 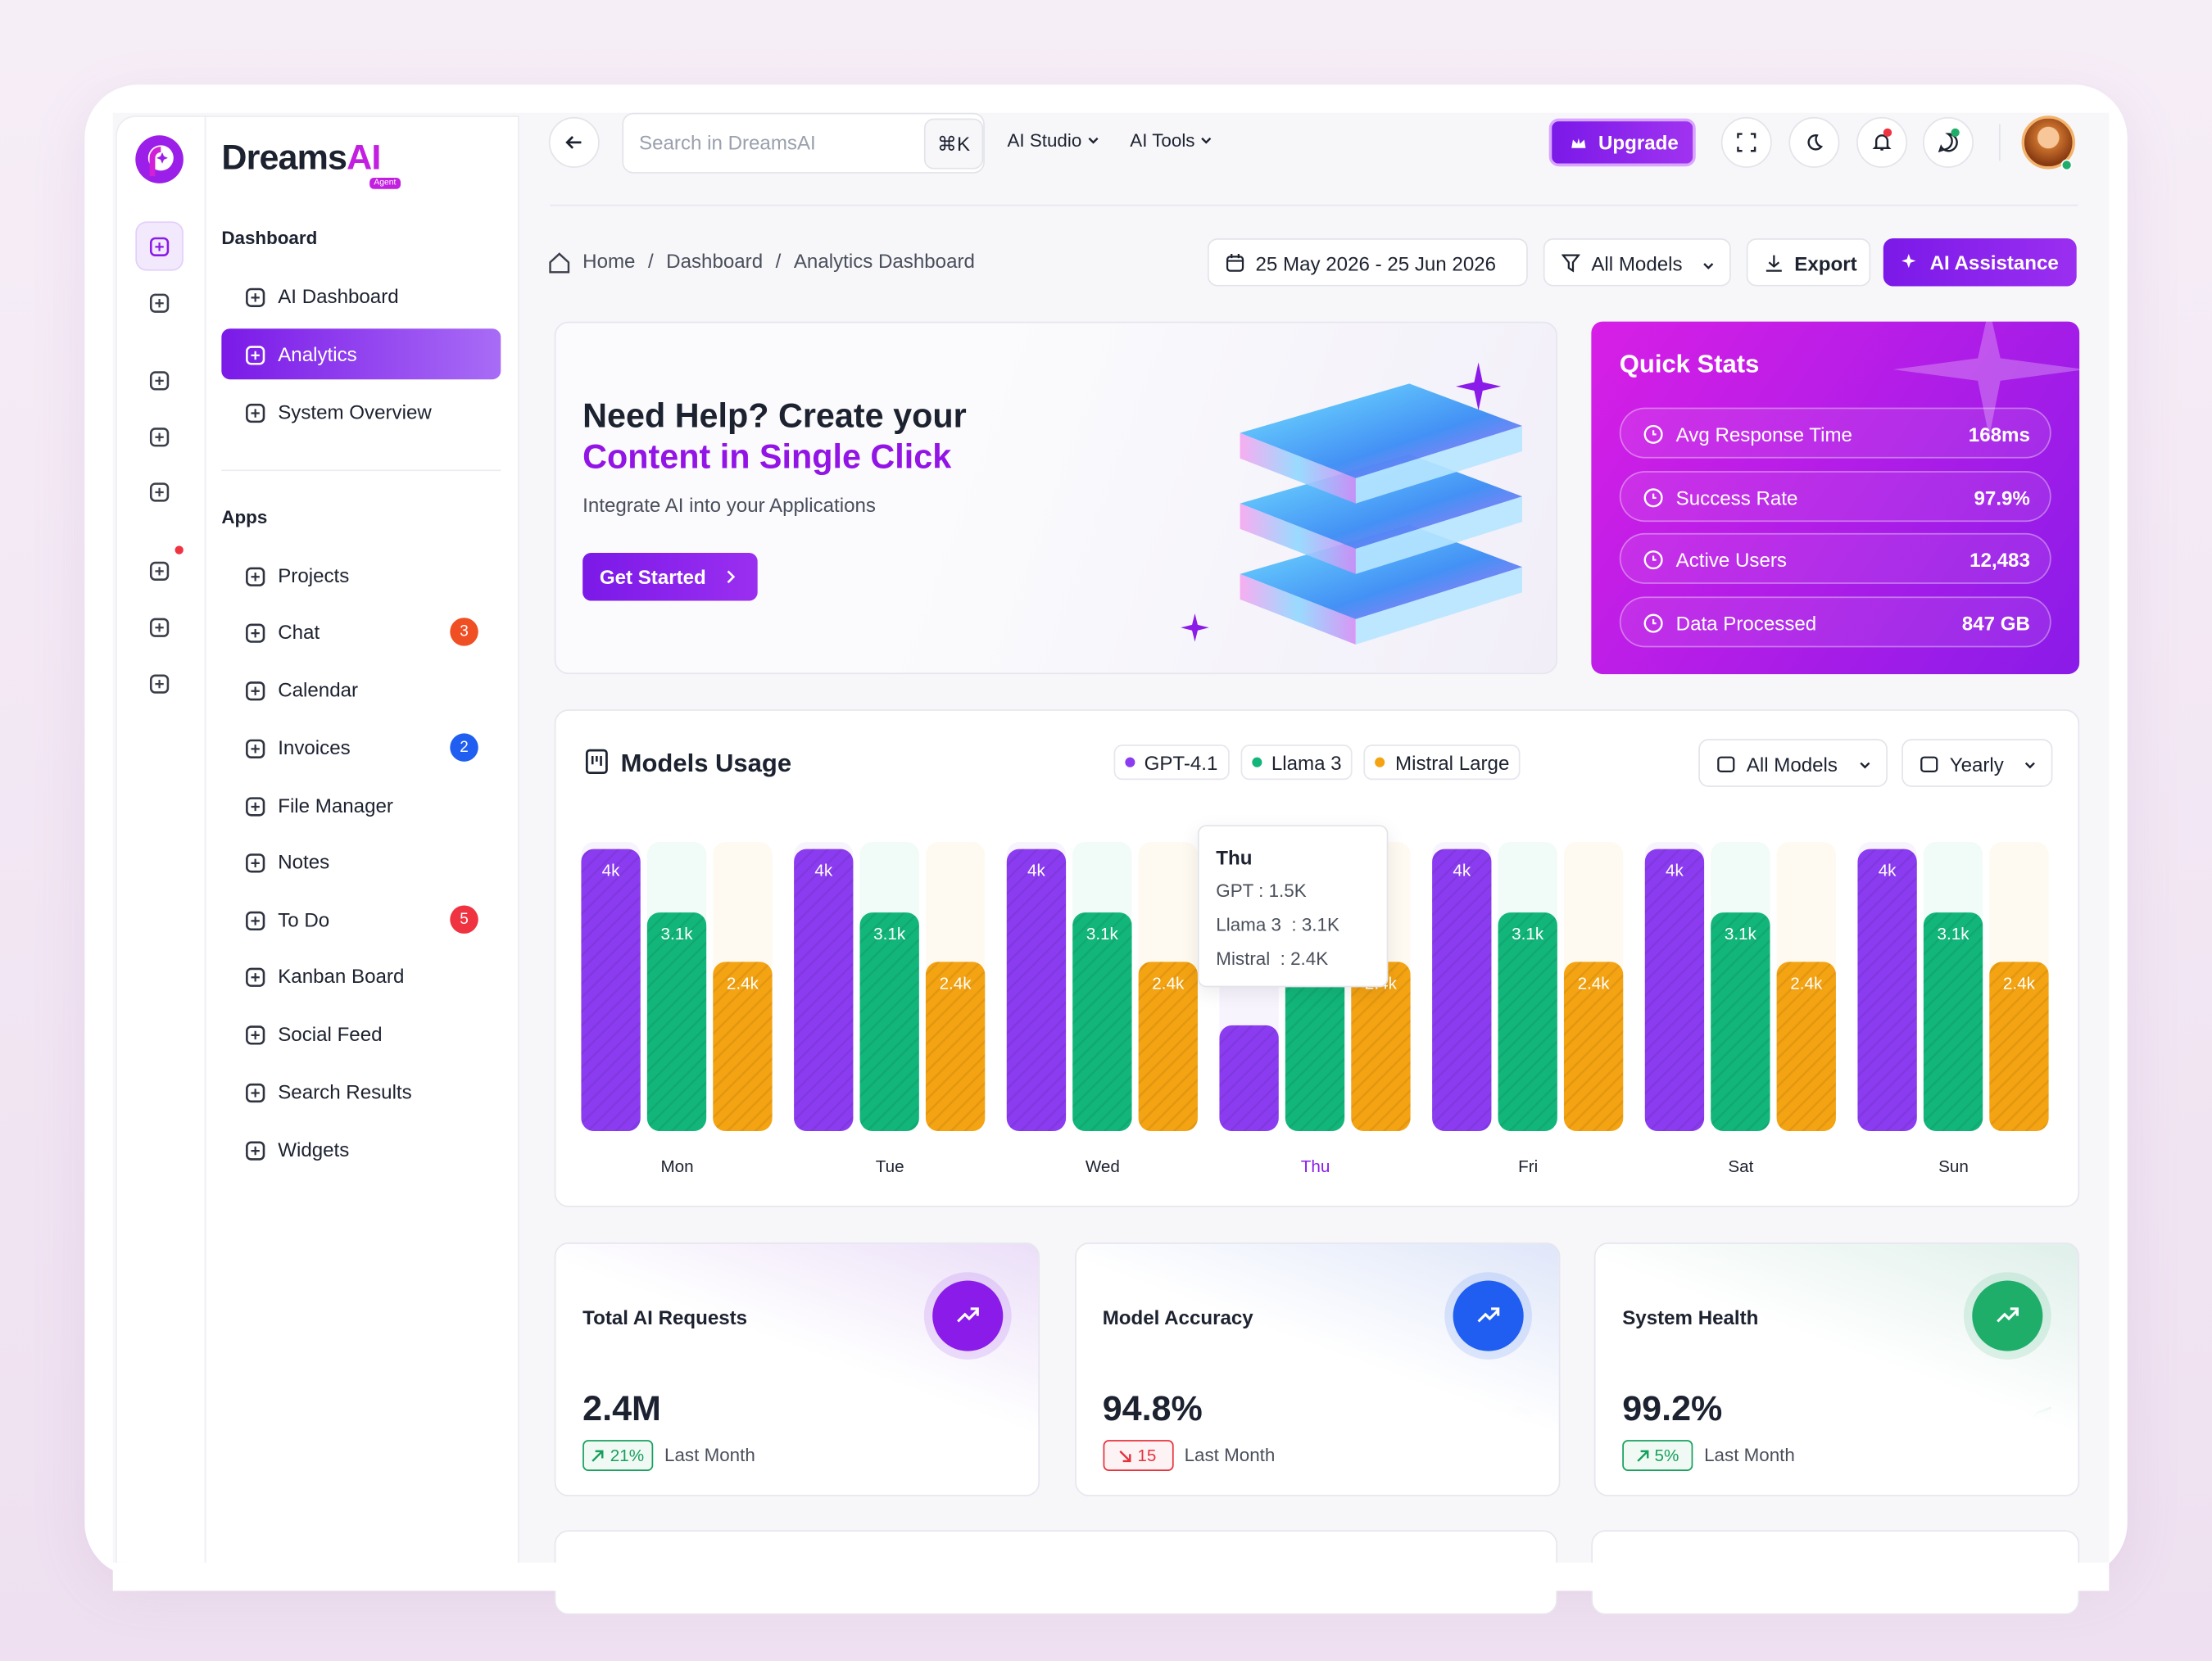 I want to click on kpi-value: 99.2%, so click(x=1672, y=1409).